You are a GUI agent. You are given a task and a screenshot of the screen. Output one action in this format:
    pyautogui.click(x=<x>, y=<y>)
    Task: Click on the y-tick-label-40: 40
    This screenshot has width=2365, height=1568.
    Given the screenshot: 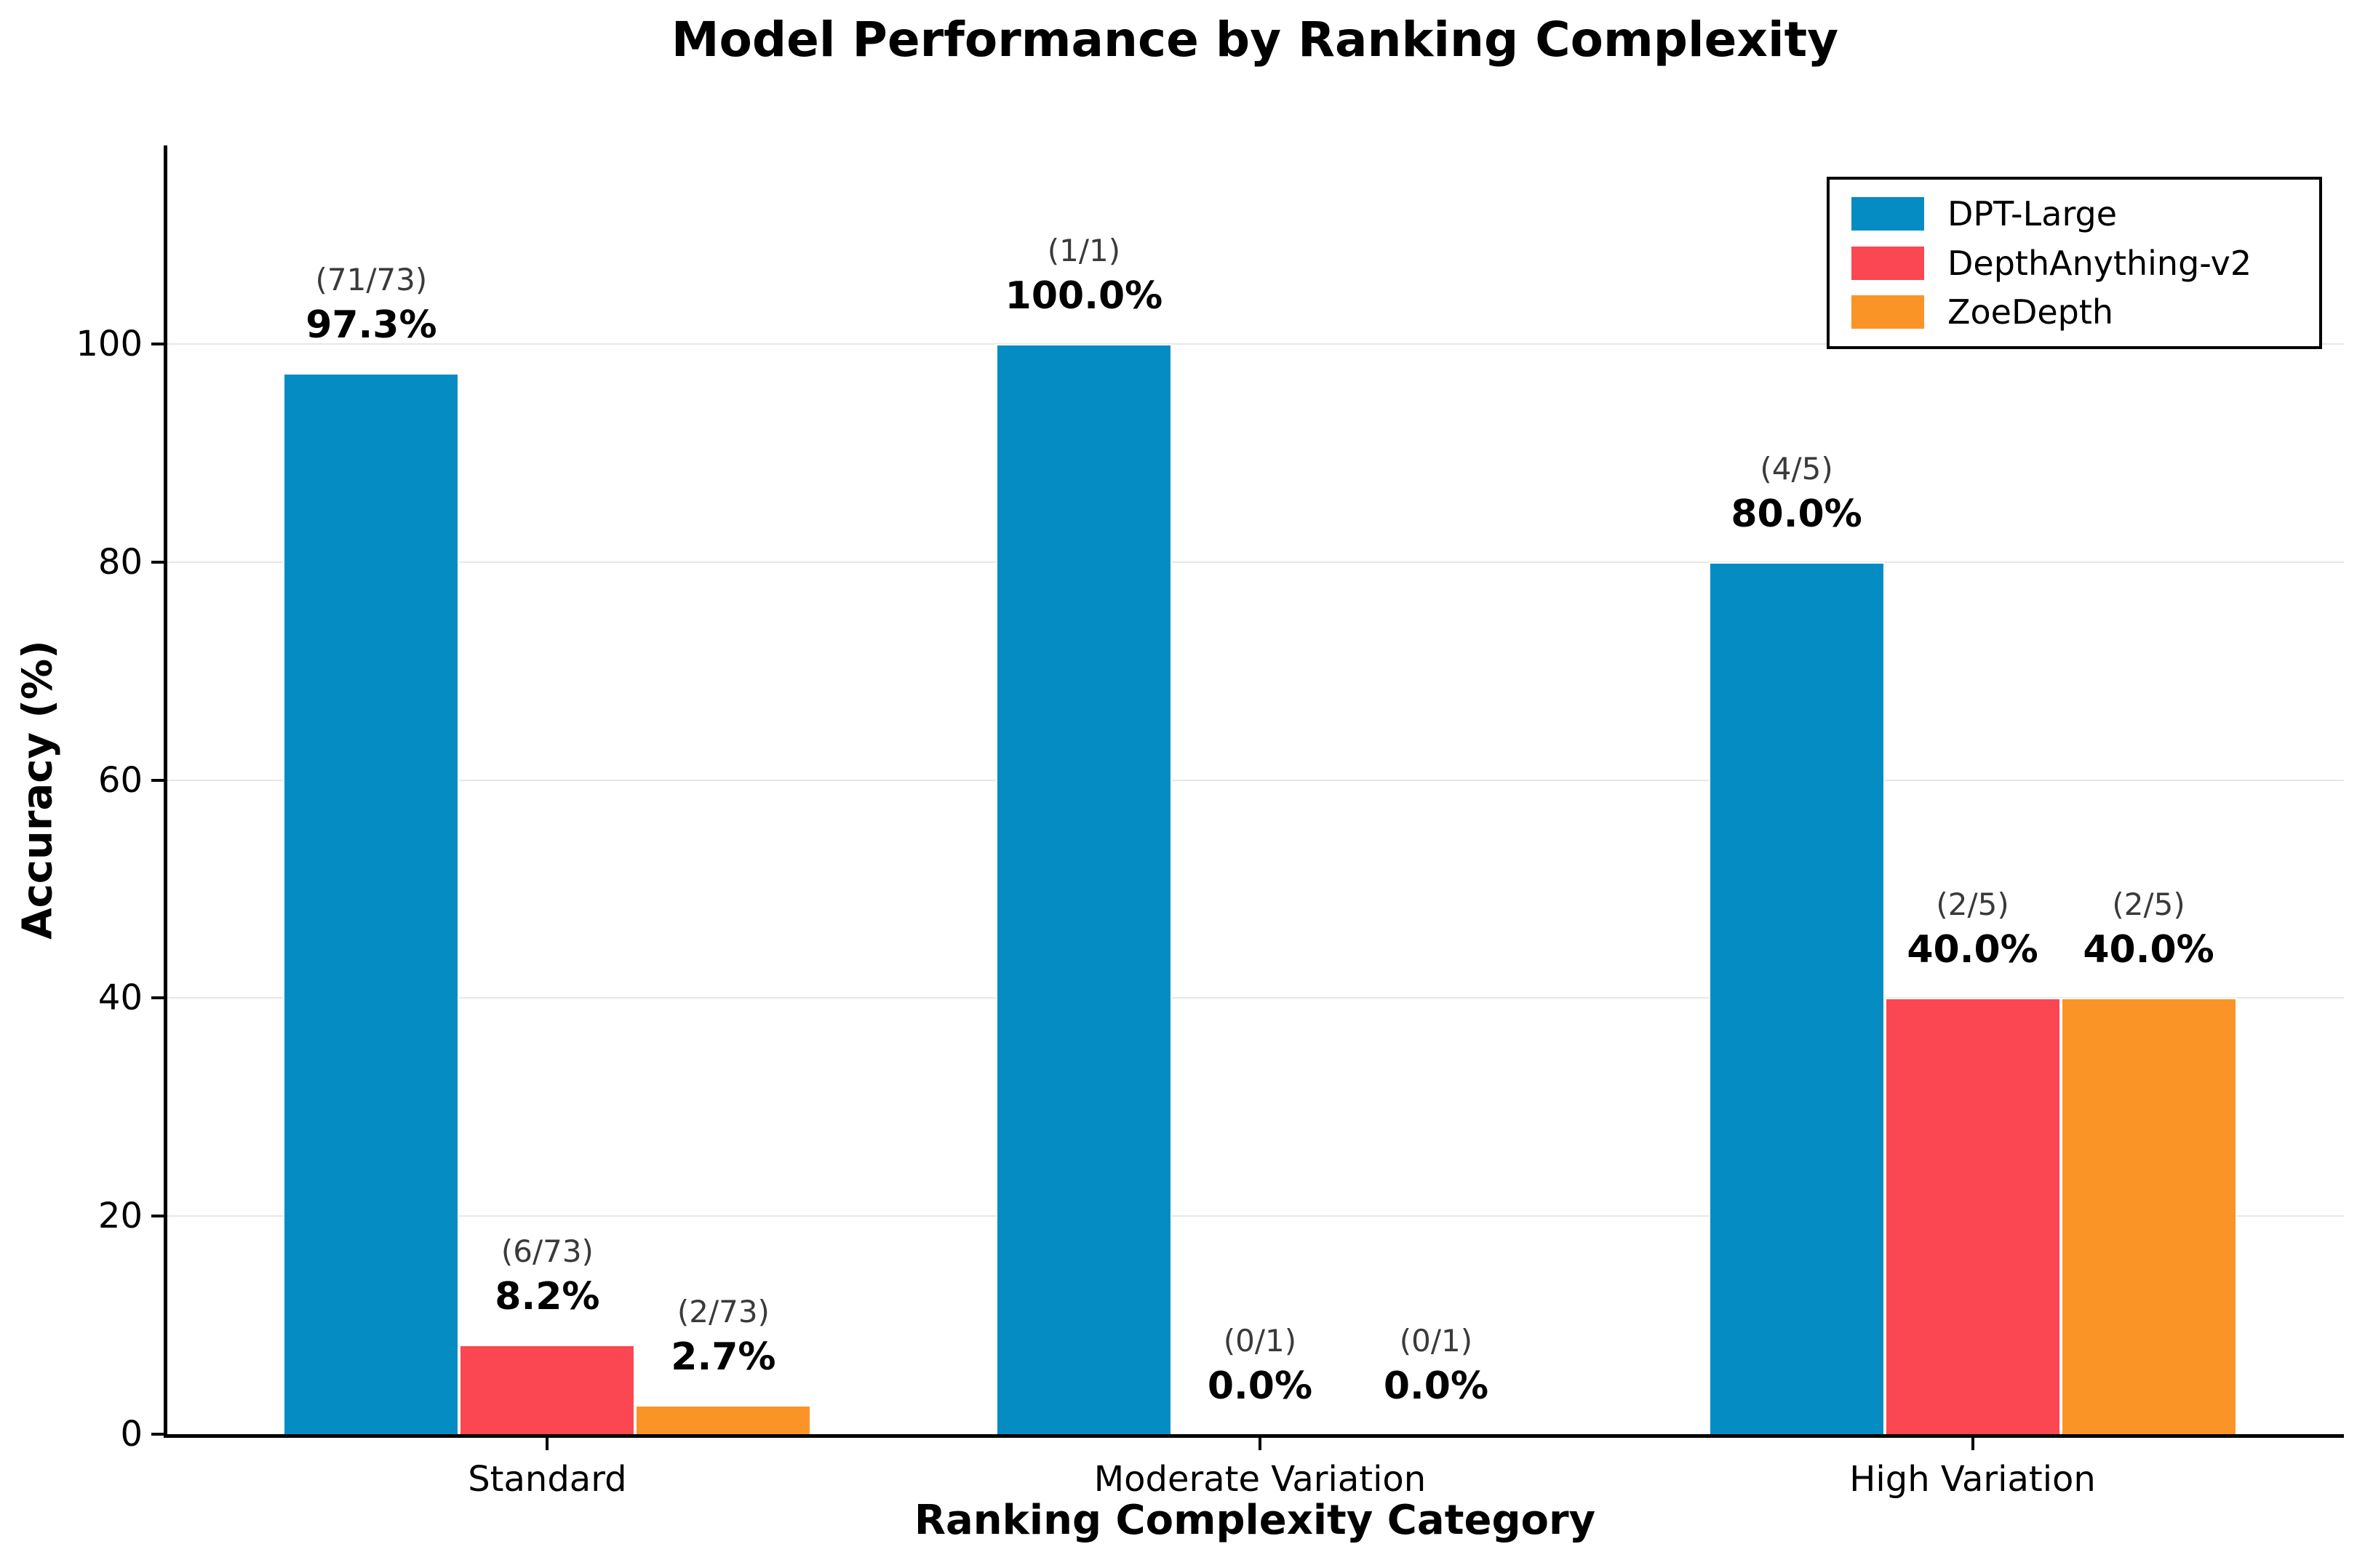 What is the action you would take?
    pyautogui.click(x=120, y=998)
    